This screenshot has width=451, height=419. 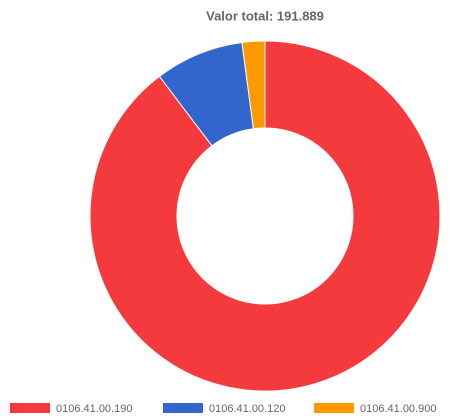 What do you see at coordinates (94, 409) in the screenshot?
I see `legend-label: 0106.41.00.190` at bounding box center [94, 409].